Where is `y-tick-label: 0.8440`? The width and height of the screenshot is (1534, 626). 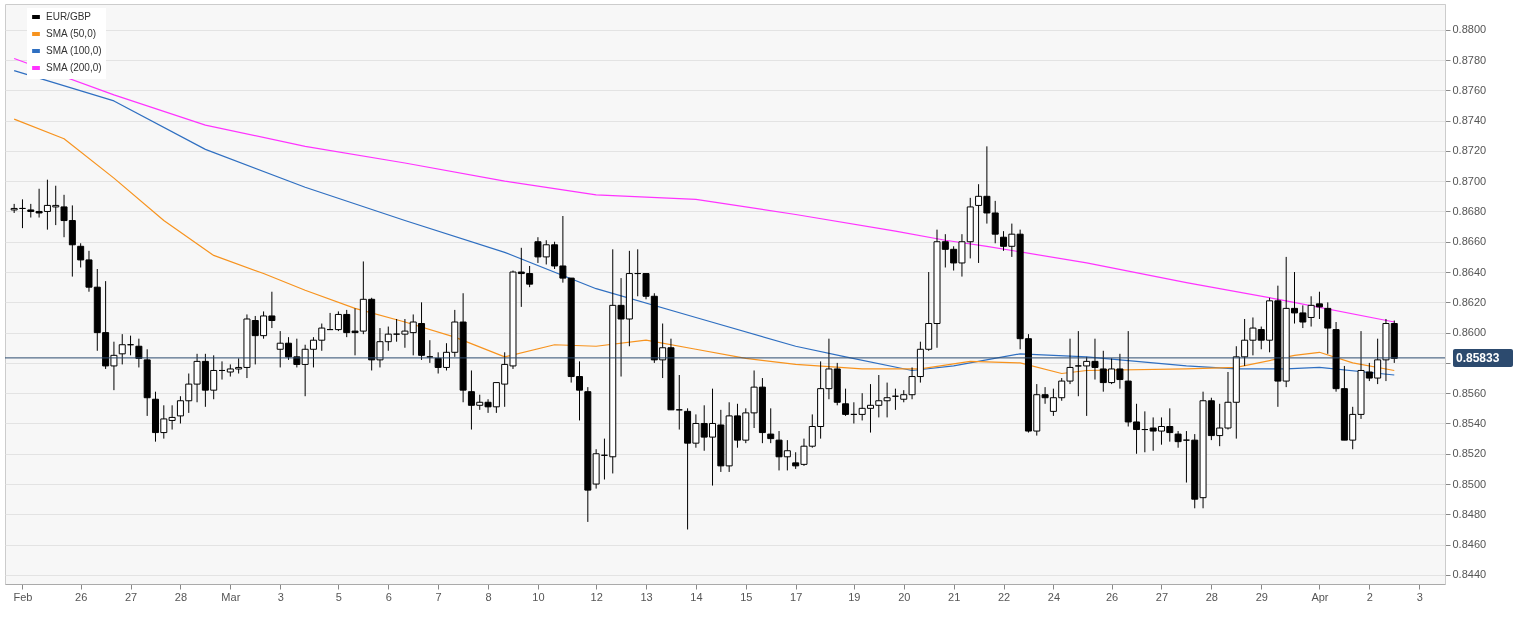 y-tick-label: 0.8440 is located at coordinates (1469, 574).